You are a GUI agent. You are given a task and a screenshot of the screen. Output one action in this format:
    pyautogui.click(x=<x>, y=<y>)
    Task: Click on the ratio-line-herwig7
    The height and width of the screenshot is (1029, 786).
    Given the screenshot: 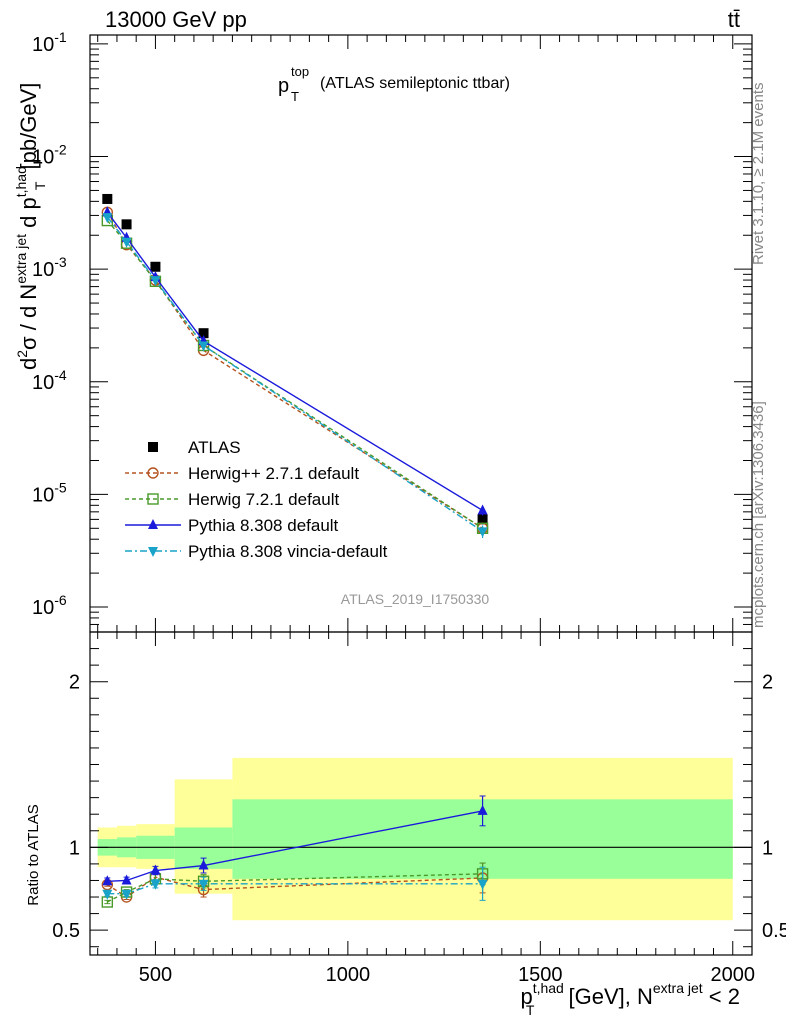 What is the action you would take?
    pyautogui.click(x=294, y=888)
    